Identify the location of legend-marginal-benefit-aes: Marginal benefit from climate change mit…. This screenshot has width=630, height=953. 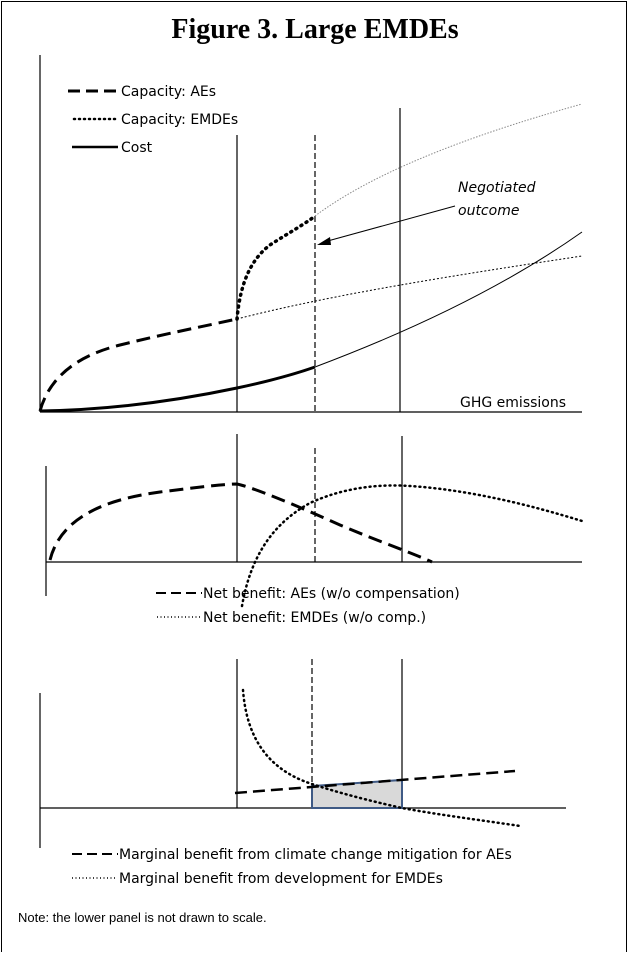
(315, 855).